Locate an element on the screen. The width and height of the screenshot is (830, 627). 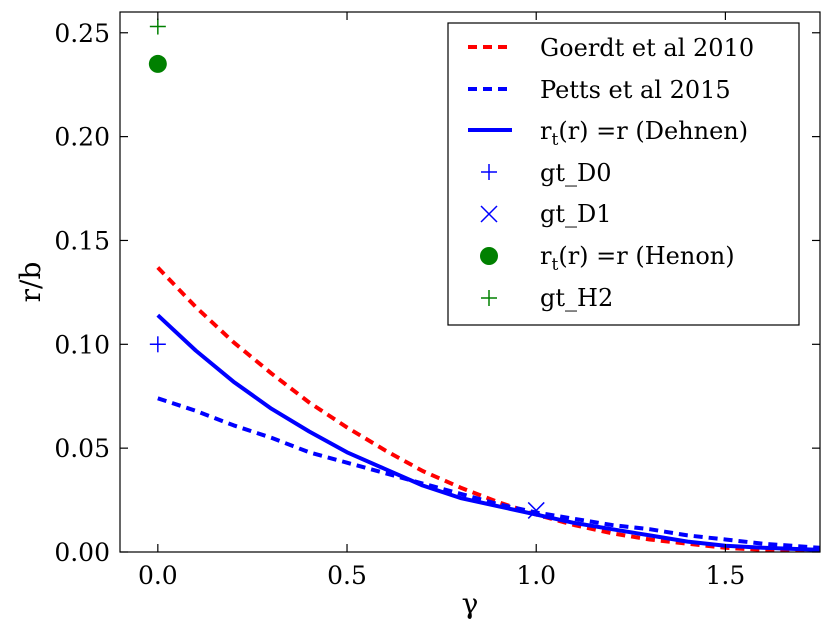
y-tick-label: 0.05 is located at coordinates (82, 448).